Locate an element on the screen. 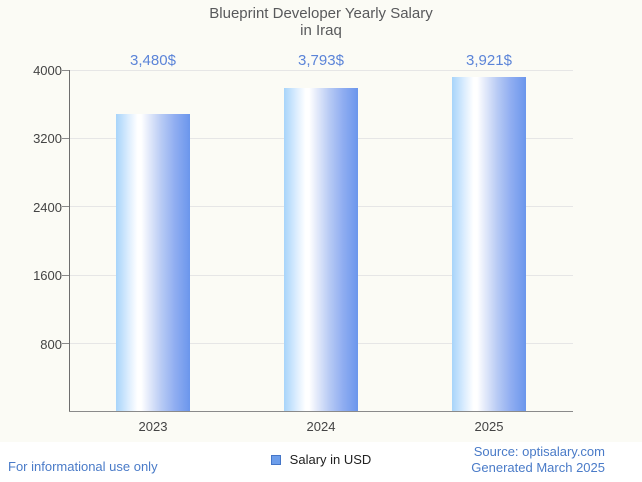 This screenshot has height=482, width=642. chart-title-line2: in Iraq is located at coordinates (321, 30).